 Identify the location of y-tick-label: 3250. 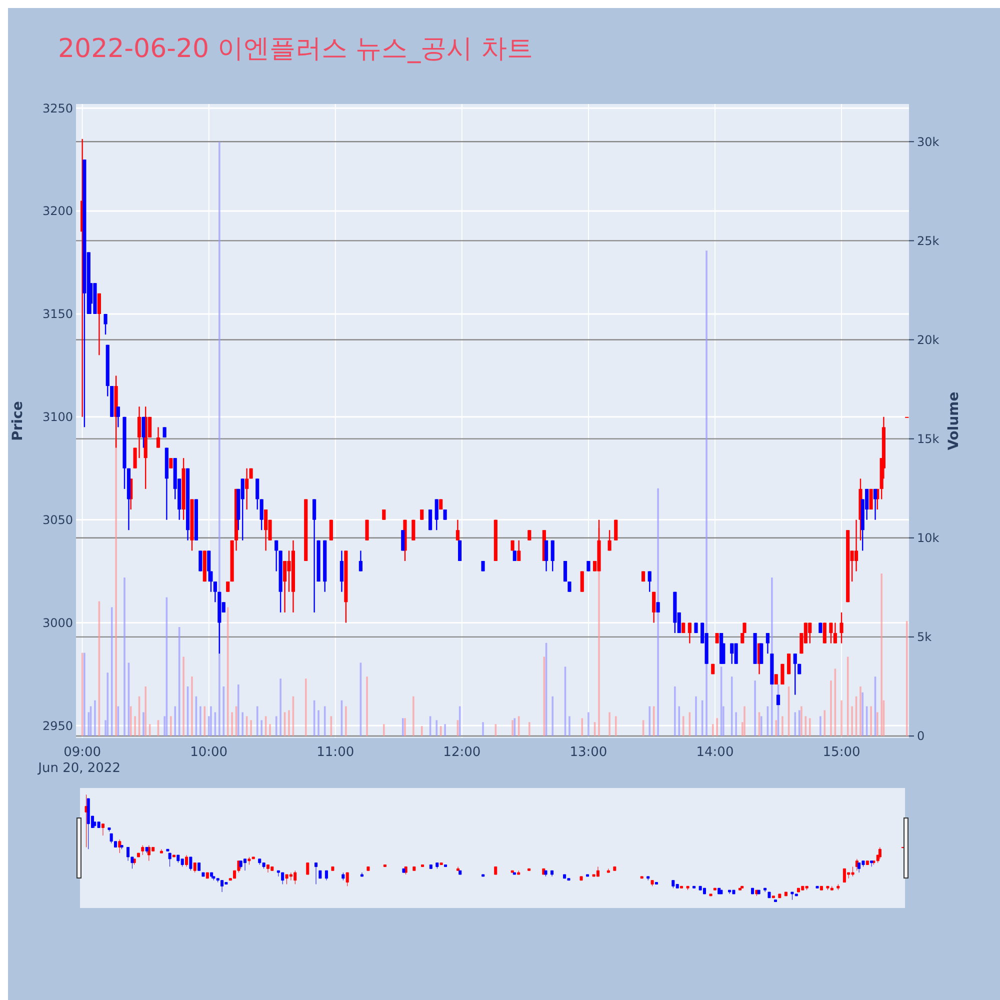
(57, 108).